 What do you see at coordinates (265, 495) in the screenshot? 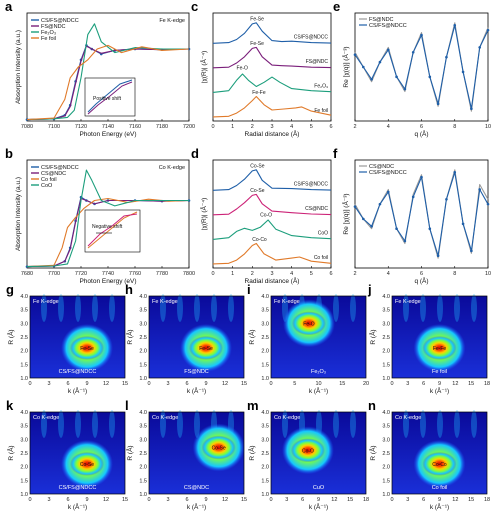
I see `y-tick-label: 1.0` at bounding box center [265, 495].